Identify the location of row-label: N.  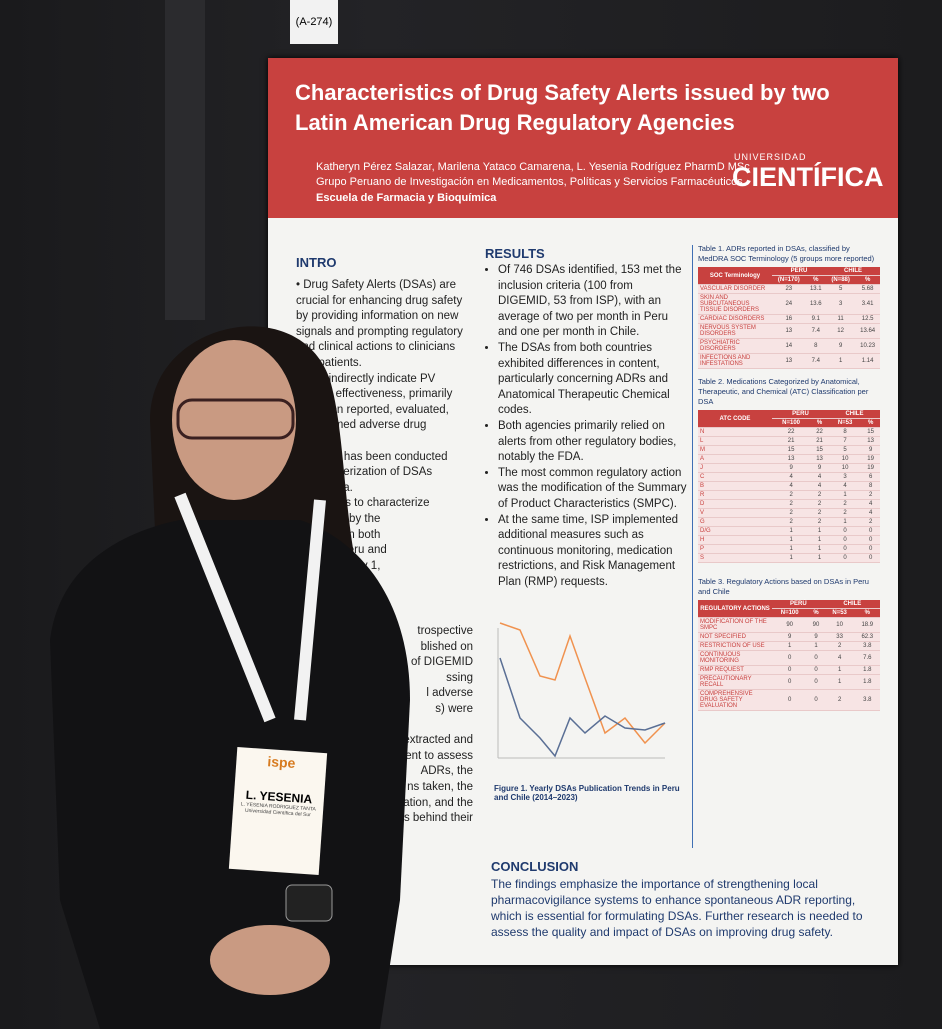
(735, 432).